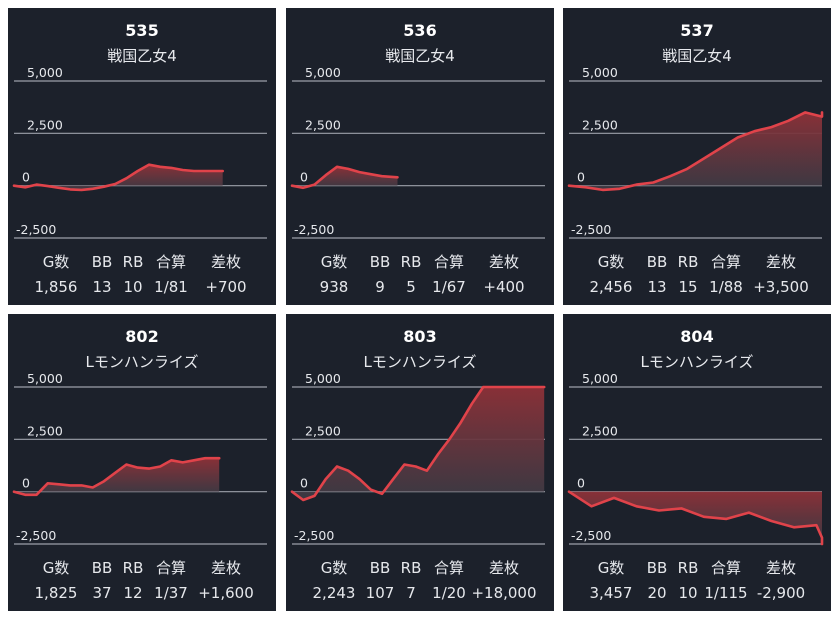 The height and width of the screenshot is (620, 840). What do you see at coordinates (411, 593) in the screenshot?
I see `value-rb: 7` at bounding box center [411, 593].